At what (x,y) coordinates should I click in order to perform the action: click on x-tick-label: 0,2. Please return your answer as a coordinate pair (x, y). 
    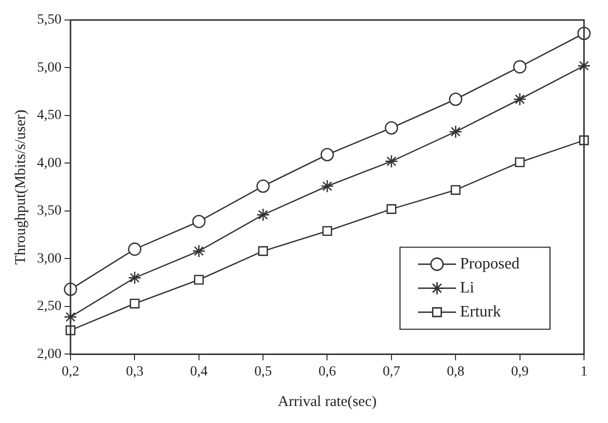
    Looking at the image, I should click on (71, 372).